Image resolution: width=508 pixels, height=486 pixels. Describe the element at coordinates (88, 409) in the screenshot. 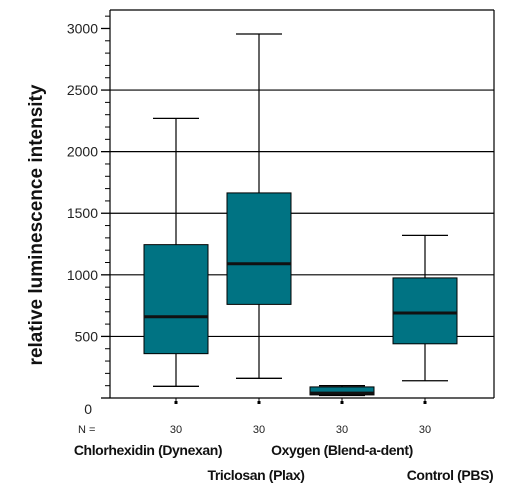

I see `y-tick-label: 0` at that location.